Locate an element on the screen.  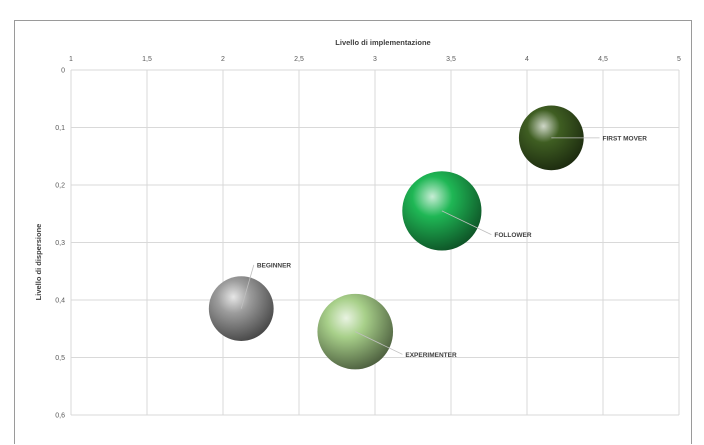
x-tick-label: 2,5 is located at coordinates (299, 59).